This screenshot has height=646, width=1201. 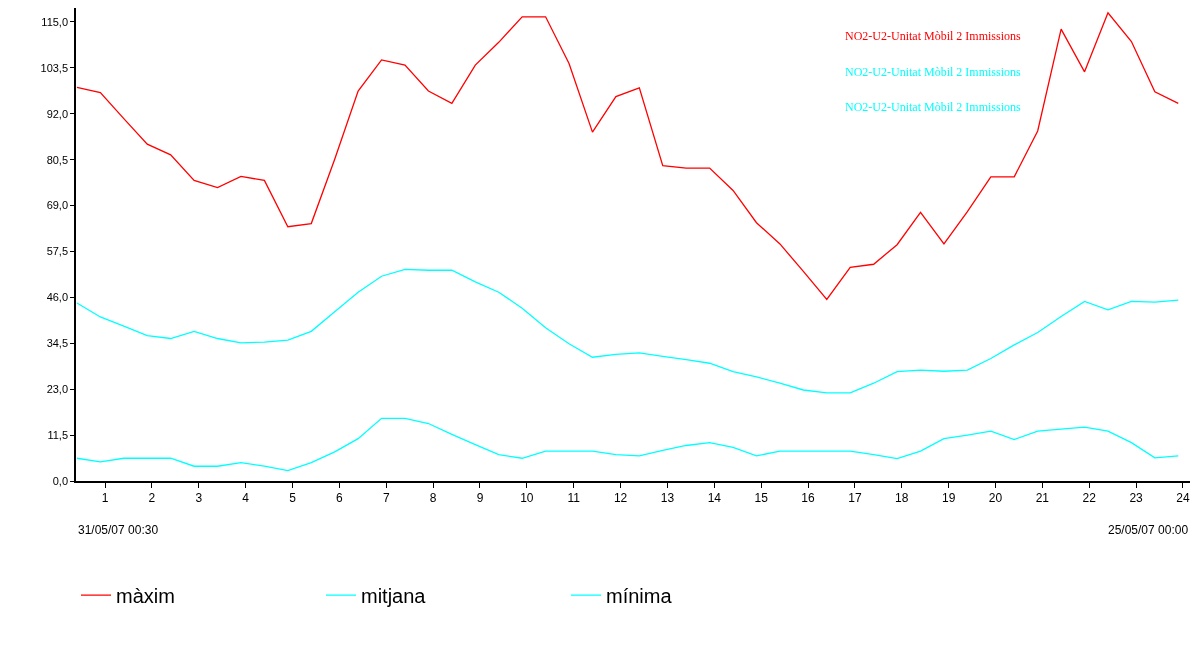 What do you see at coordinates (574, 498) in the screenshot?
I see `x-tick-label: 11` at bounding box center [574, 498].